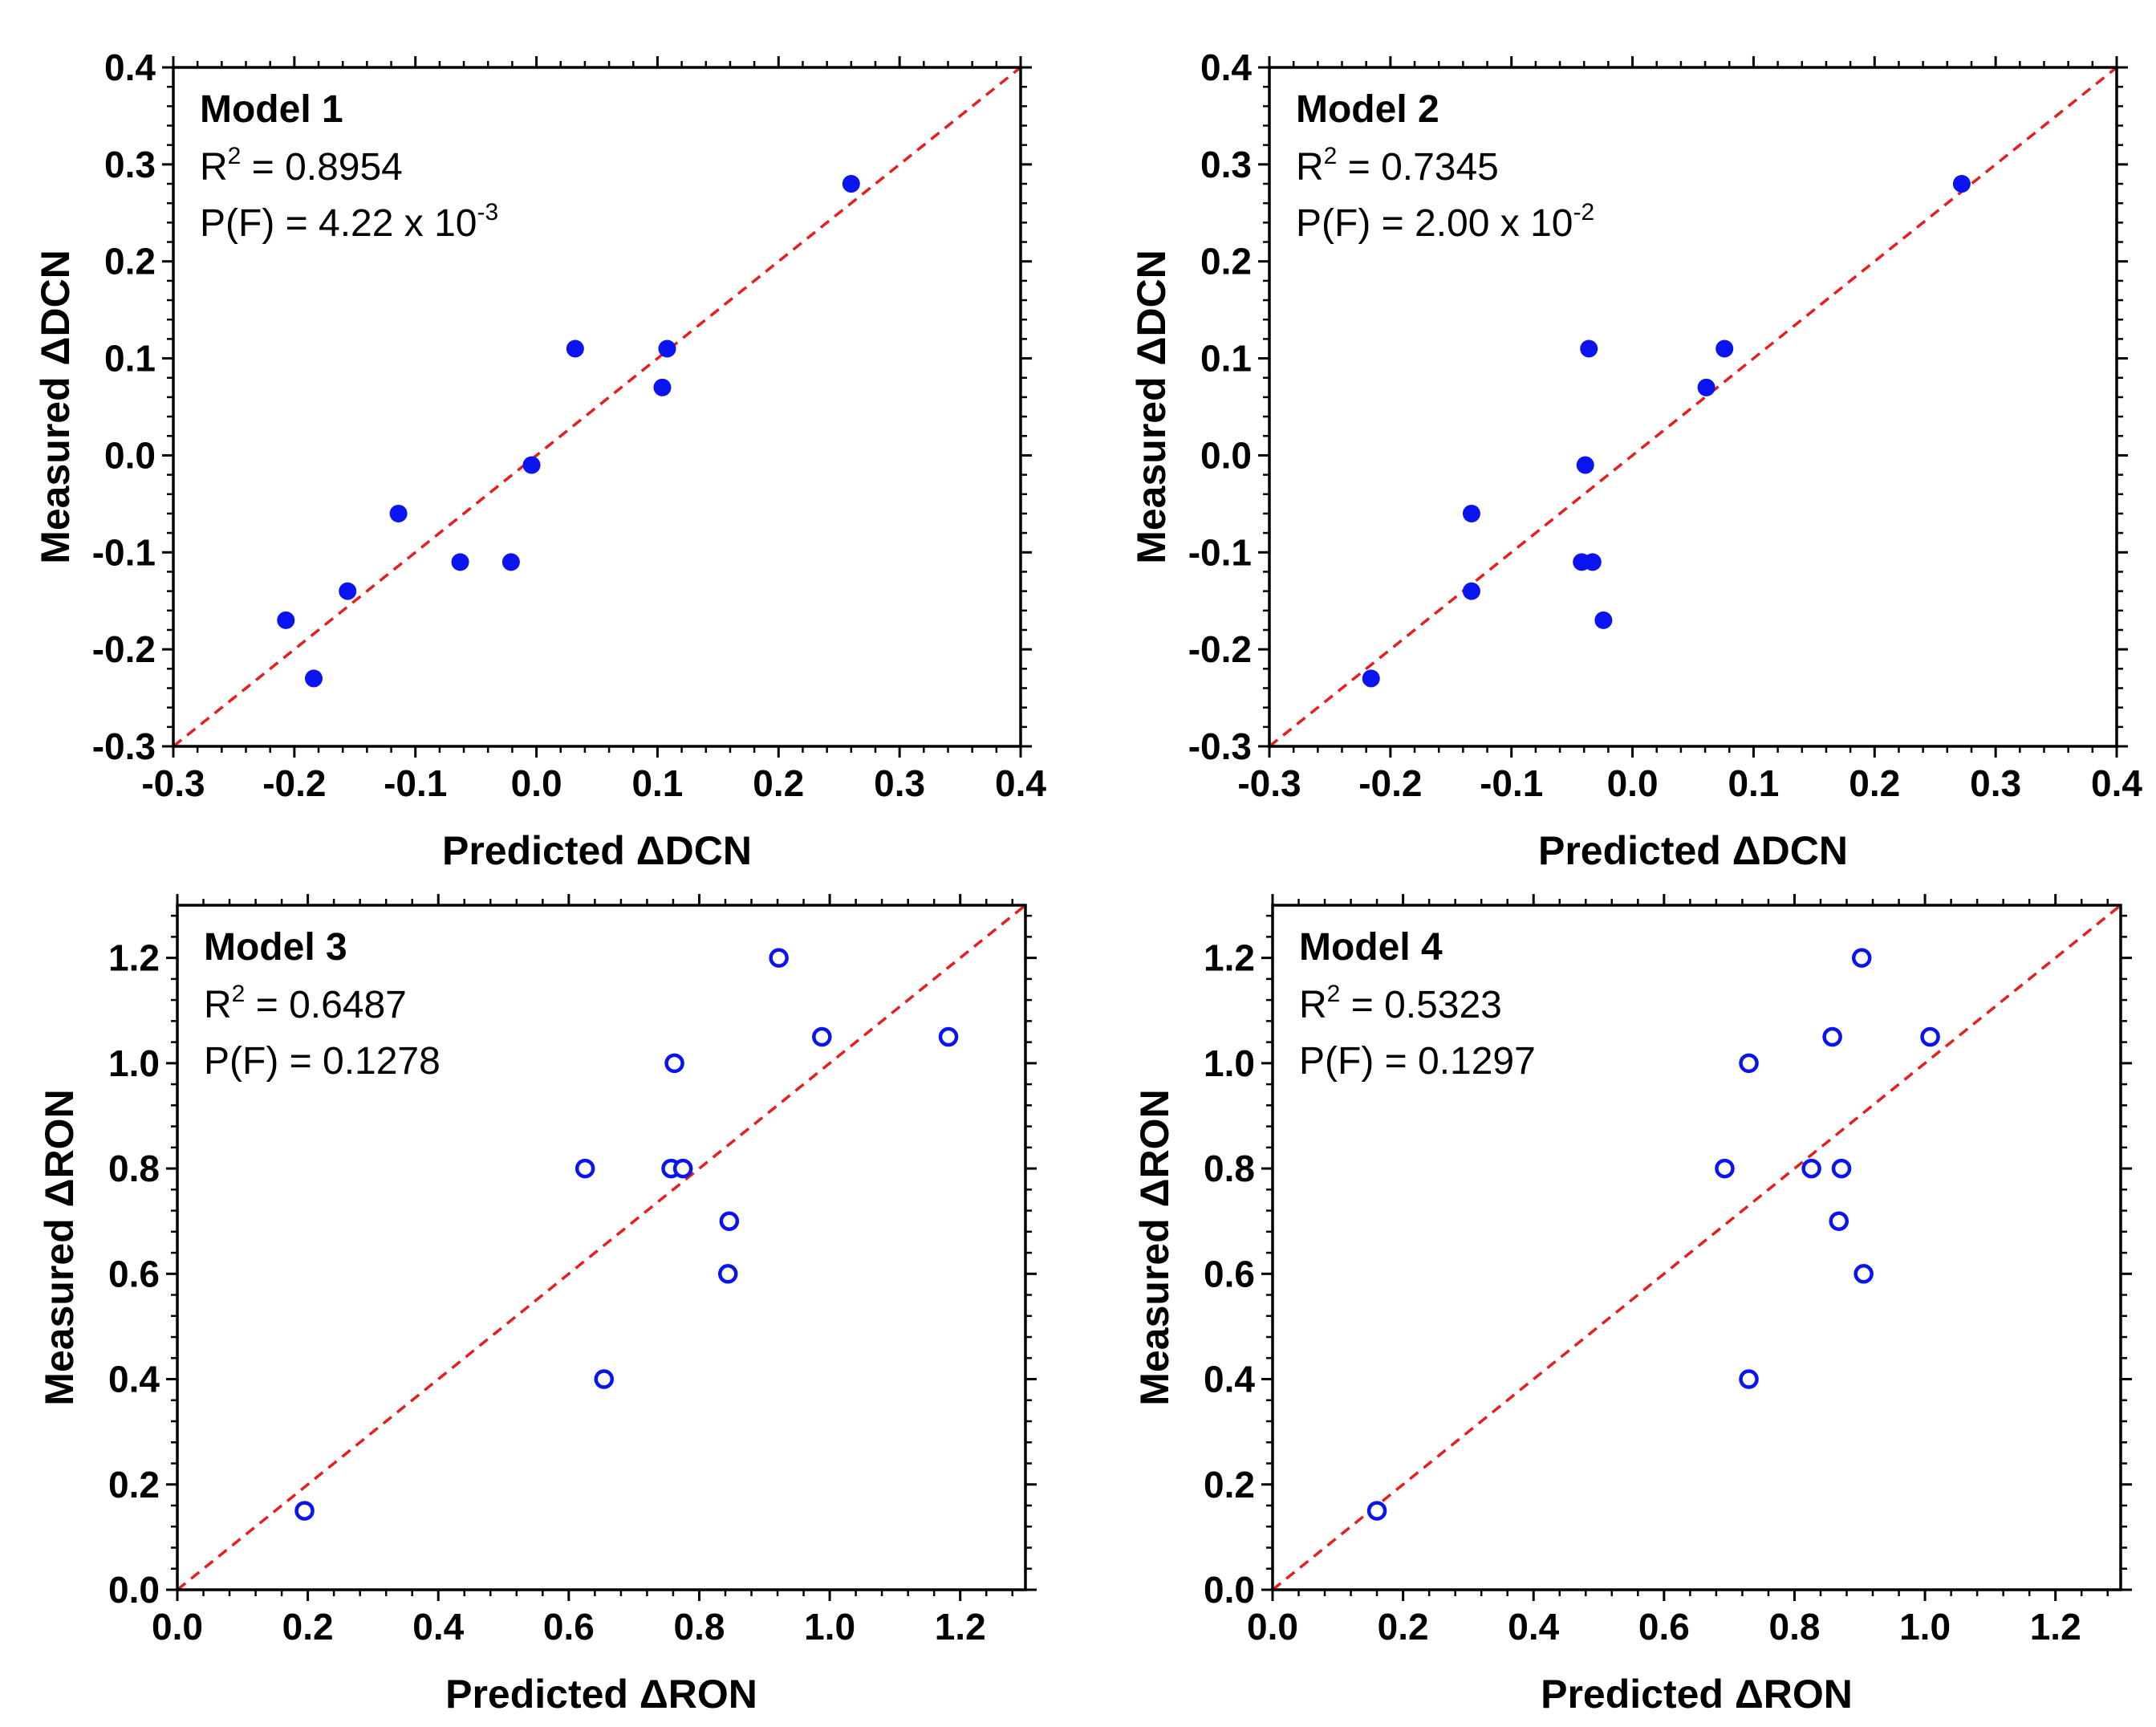  What do you see at coordinates (1434, 224) in the screenshot?
I see `pf-value: P(F) = 2.00 x 10` at bounding box center [1434, 224].